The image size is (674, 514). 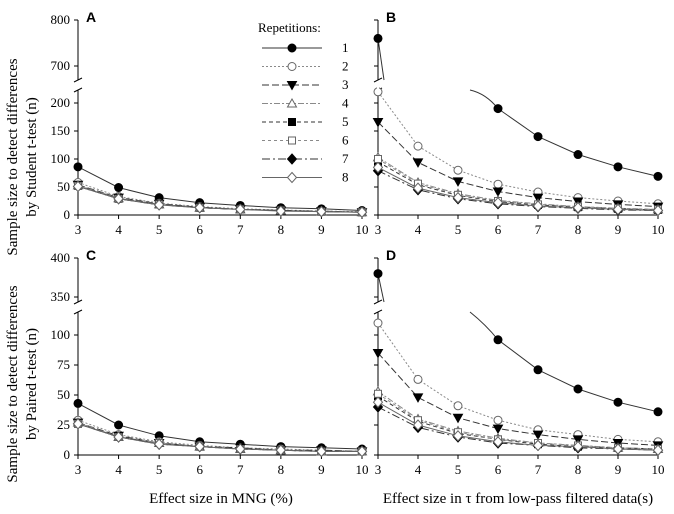 I want to click on legend-label: 8, so click(x=345, y=177).